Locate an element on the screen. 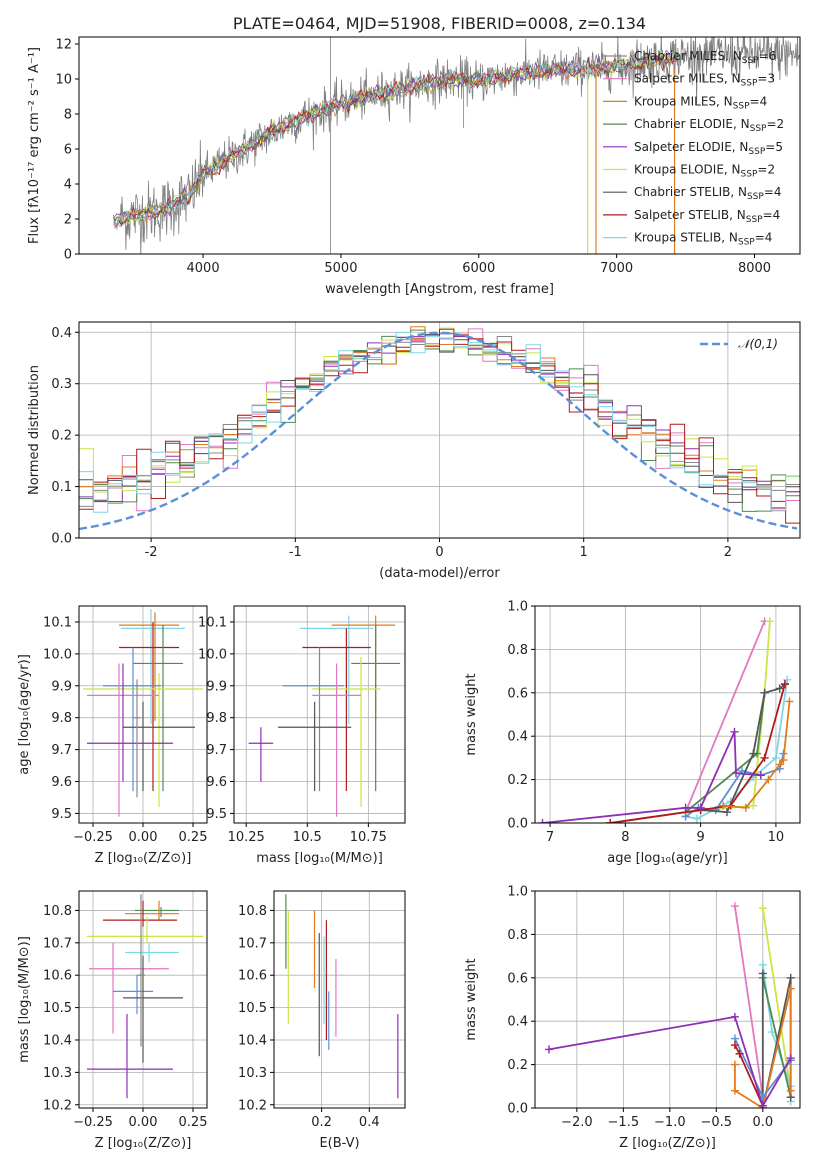 This screenshot has width=819, height=1170. y-axis-label: Flux [fλ10⁻¹⁷ erg cm⁻² s⁻¹ A⁻¹] is located at coordinates (34, 145).